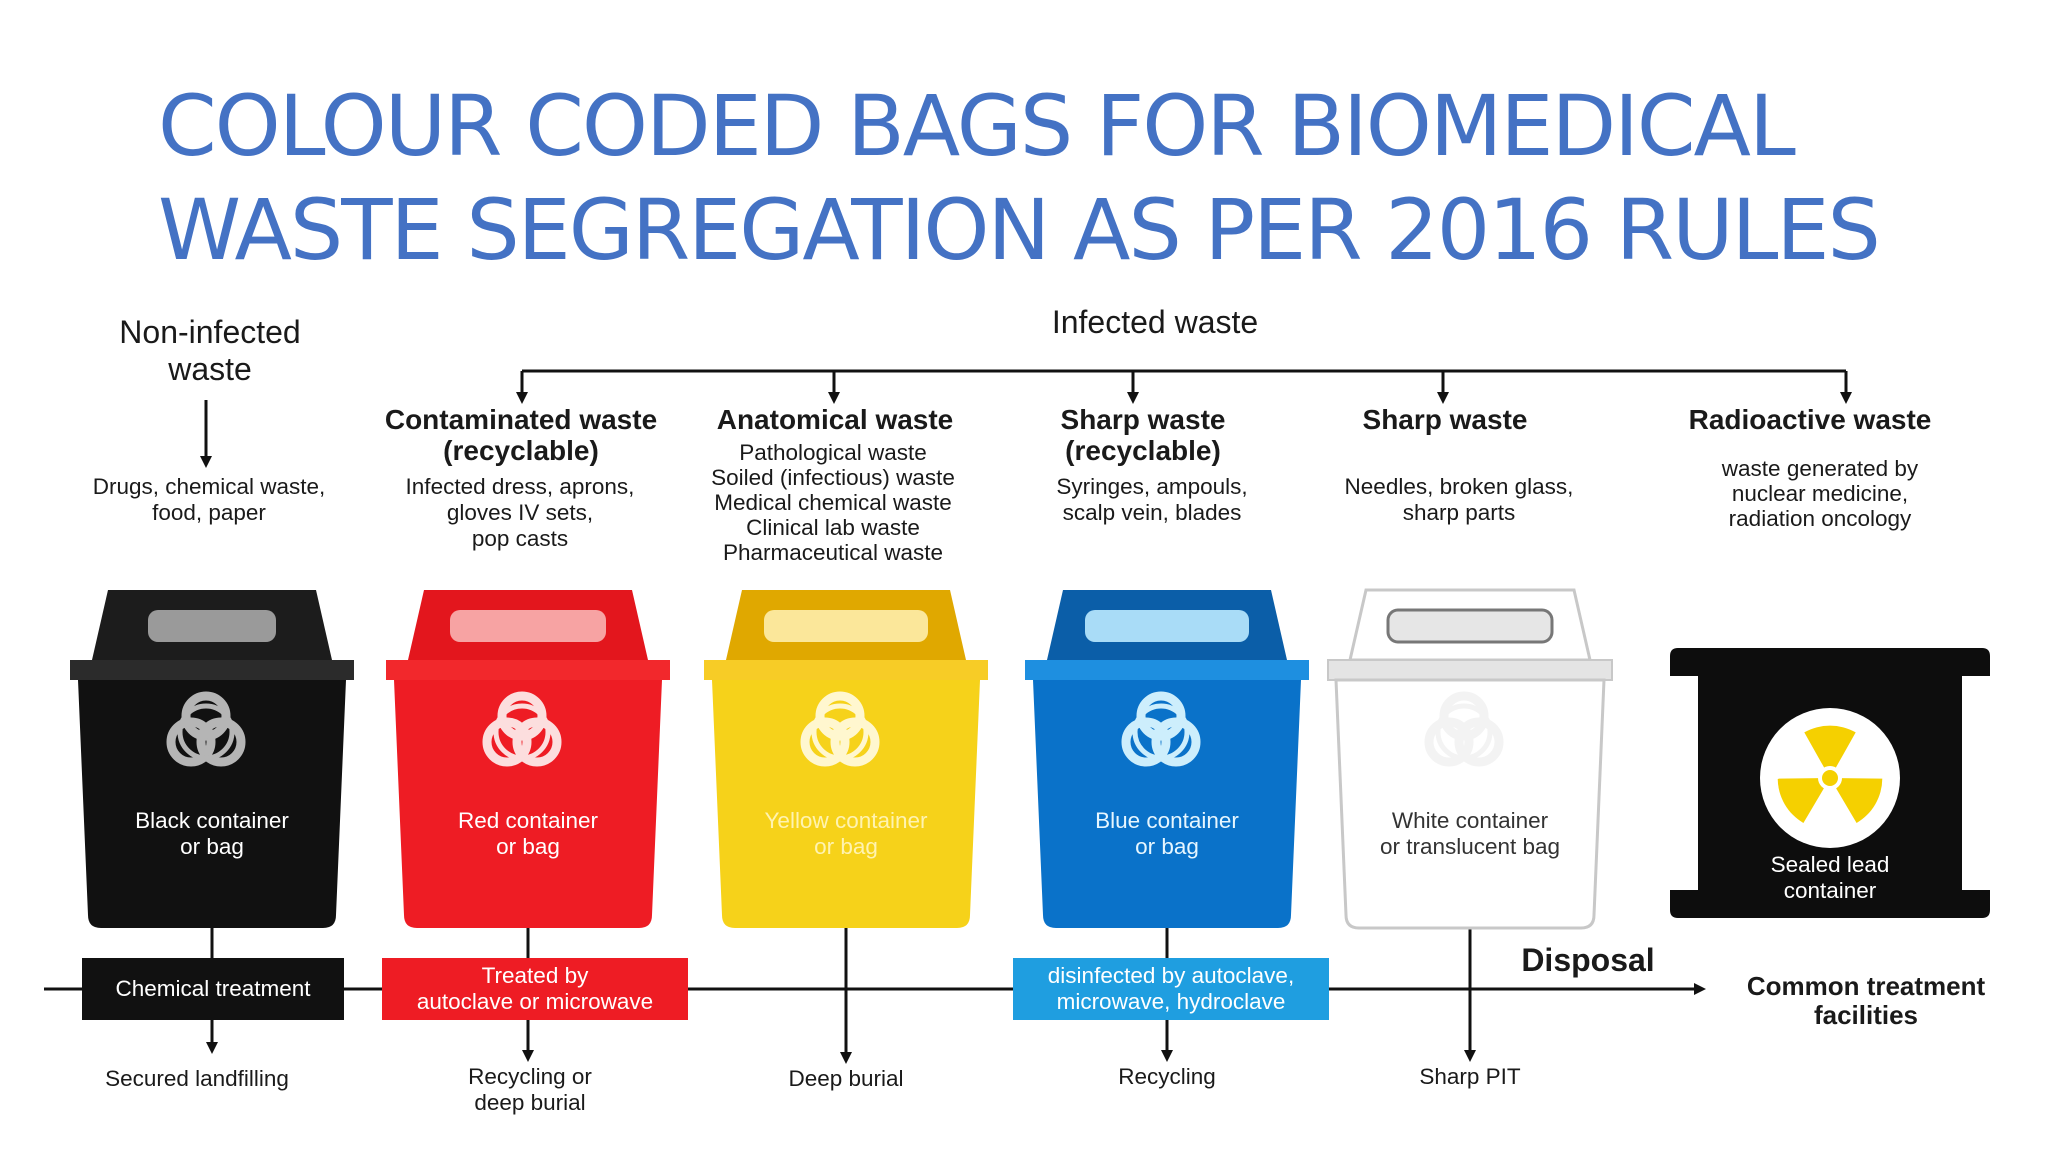  I want to click on category-title-line1: Contaminated waste, so click(521, 419).